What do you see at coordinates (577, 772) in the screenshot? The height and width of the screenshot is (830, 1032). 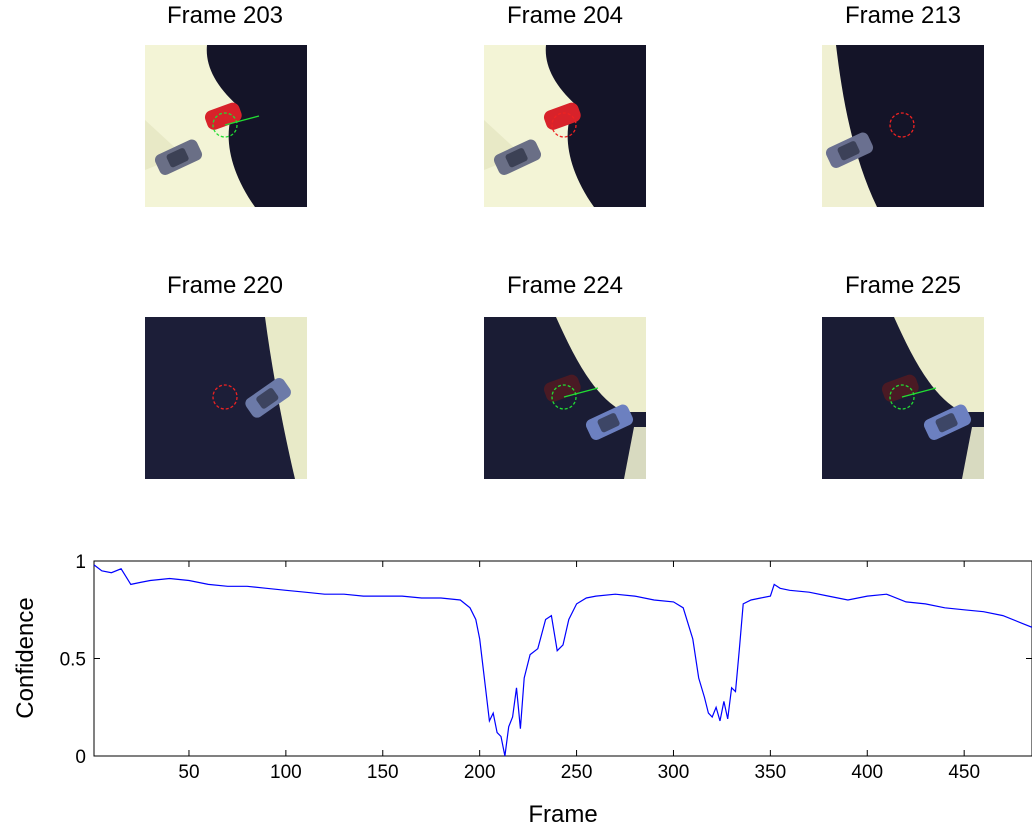 I see `x-tick-label: 250` at bounding box center [577, 772].